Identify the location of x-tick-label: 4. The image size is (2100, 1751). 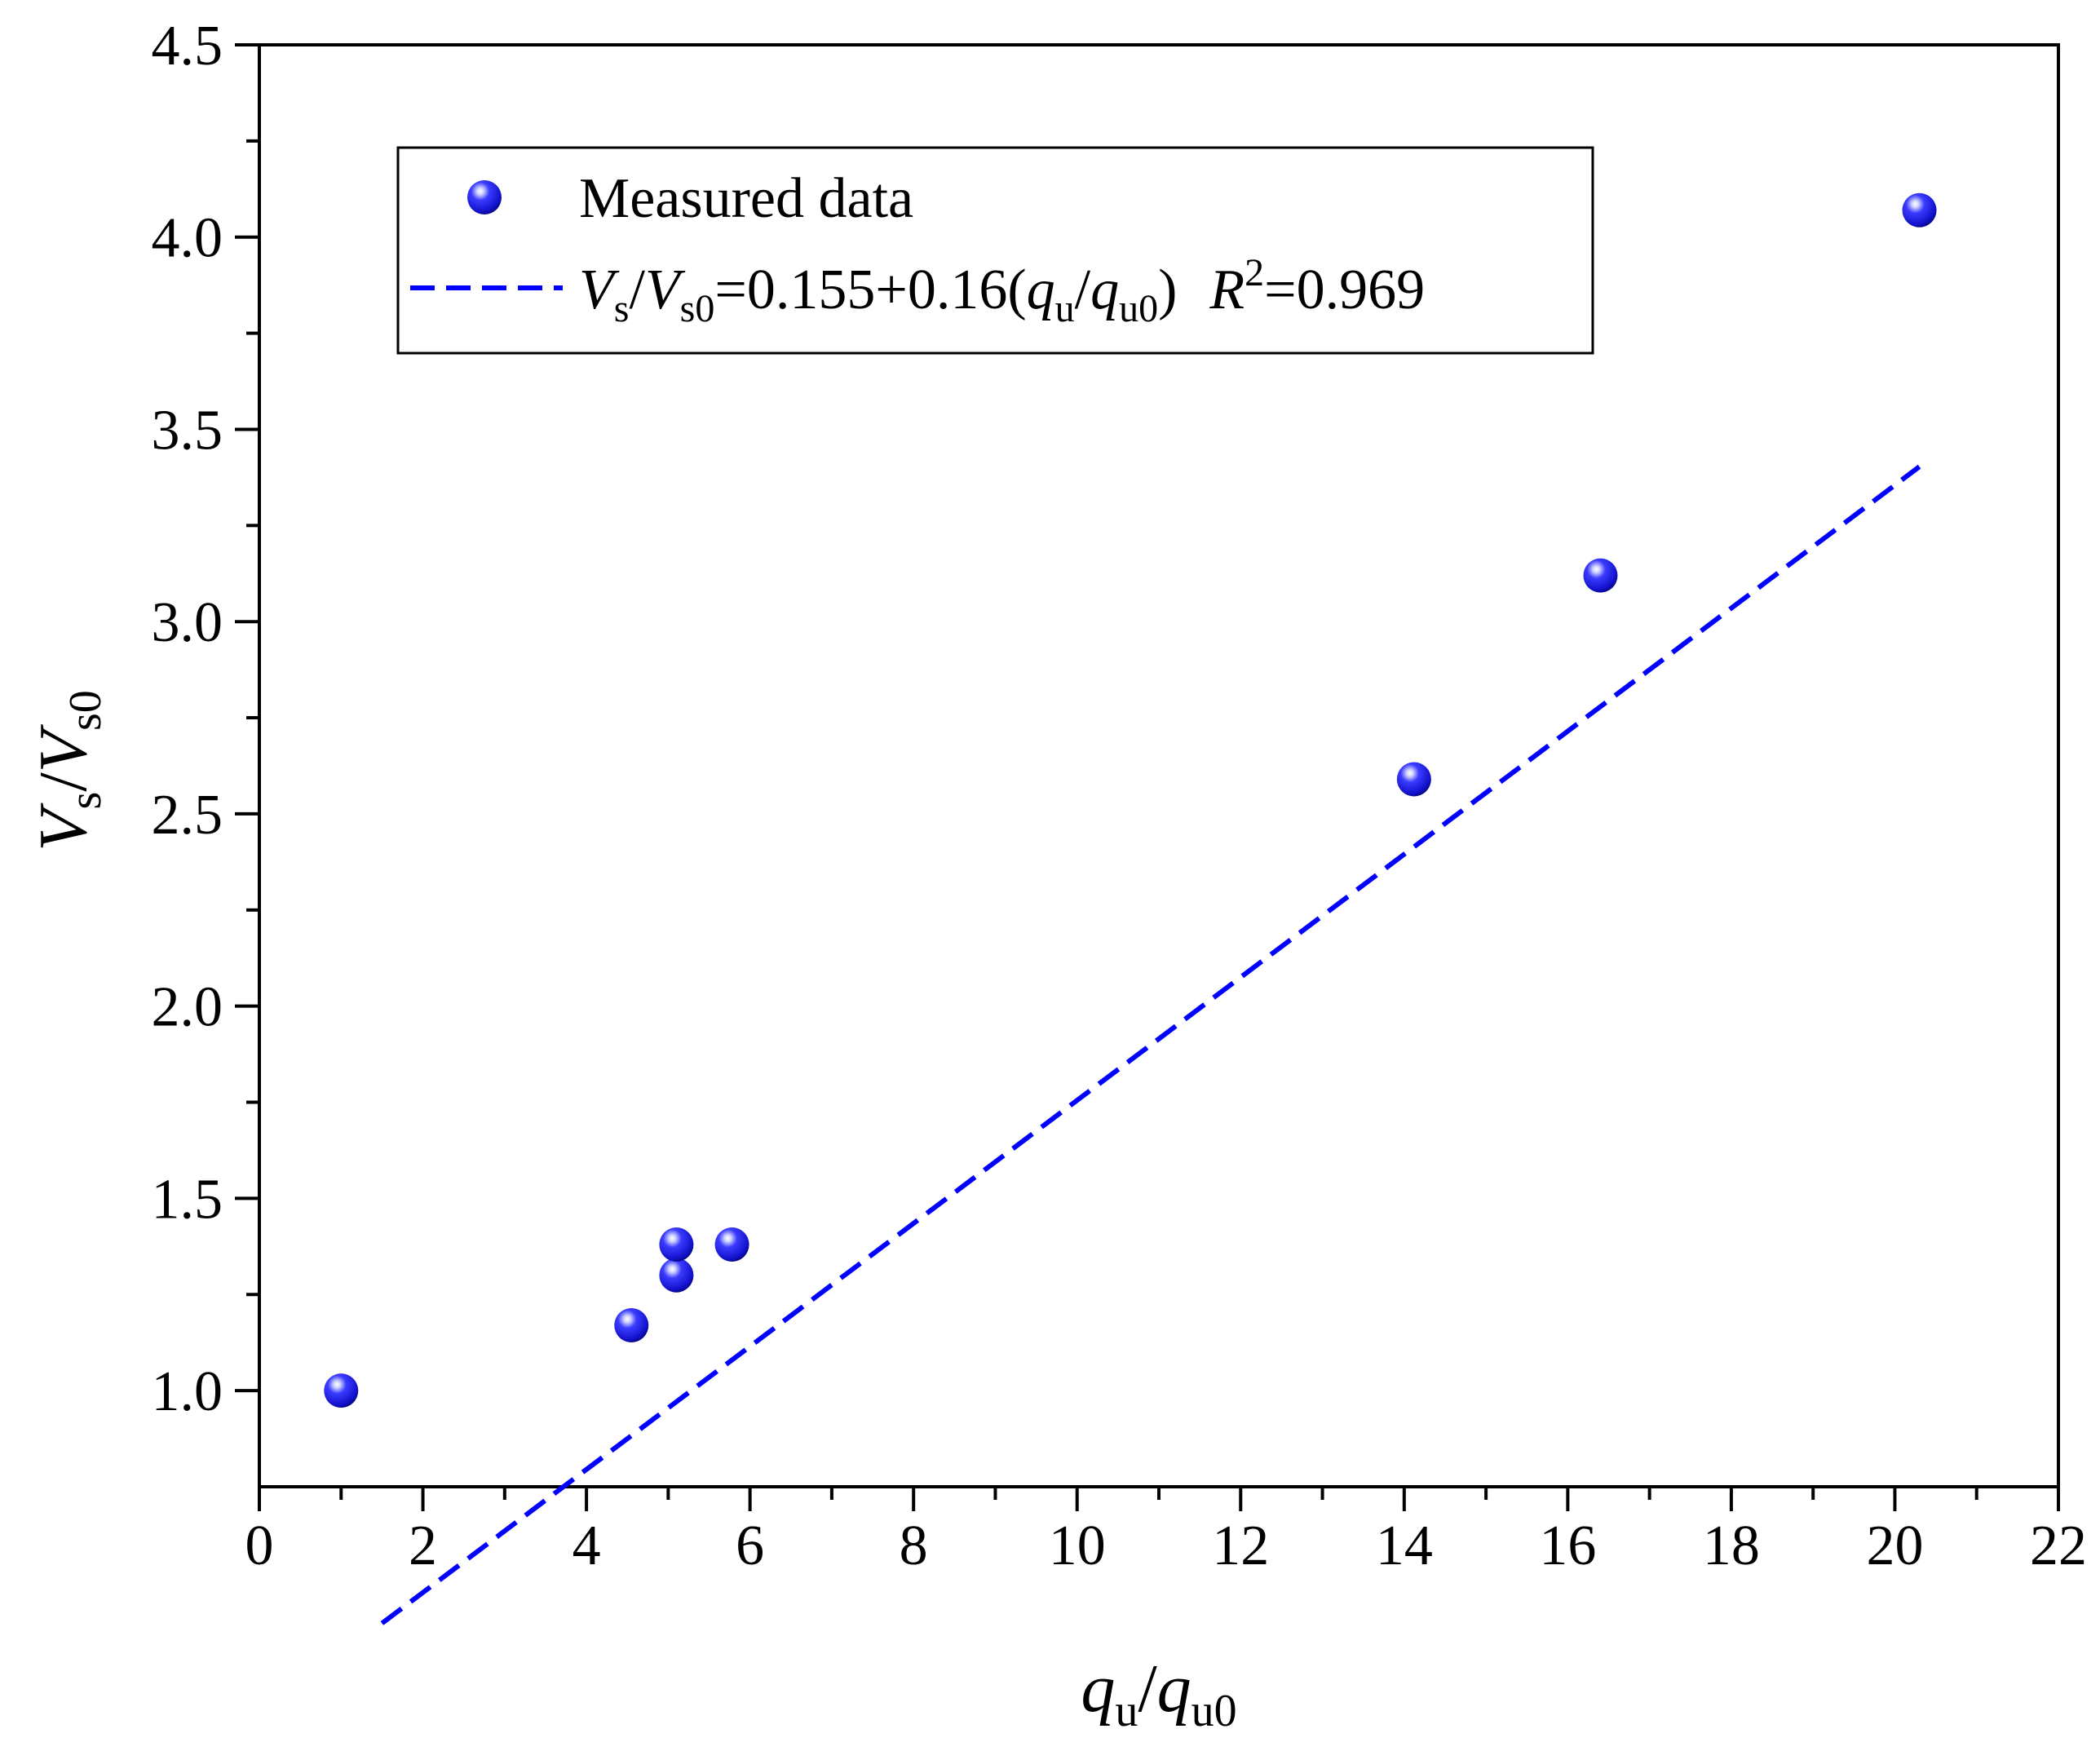
(587, 1546).